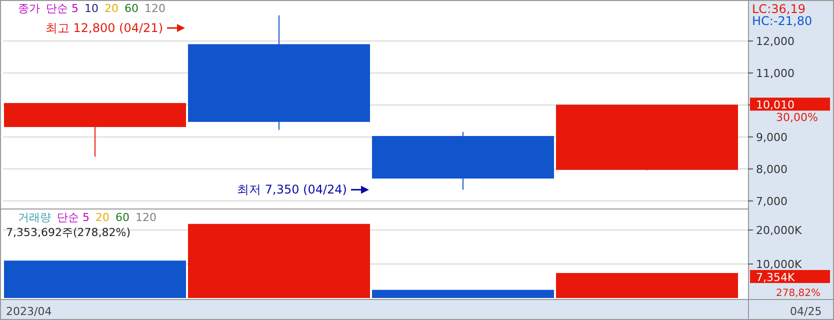  Describe the element at coordinates (772, 137) in the screenshot. I see `y-tick-label: 9,000` at that location.